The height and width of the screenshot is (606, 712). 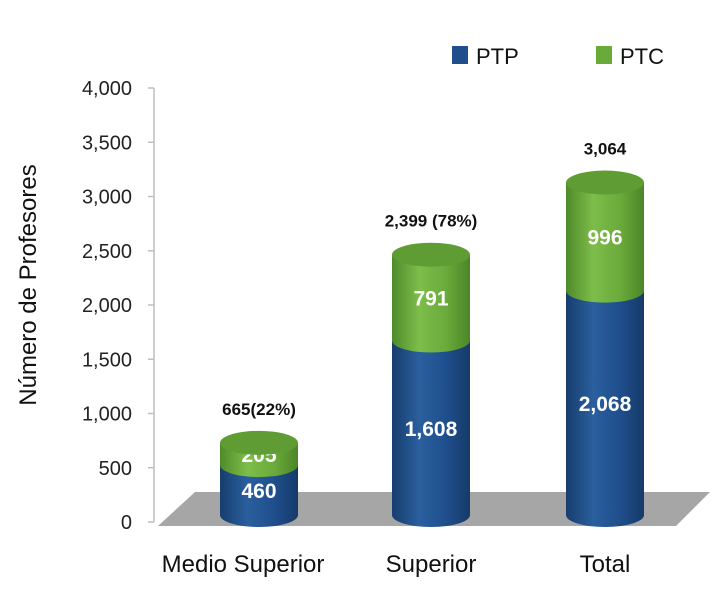 I want to click on legend-swatch-ptc, so click(x=604, y=55).